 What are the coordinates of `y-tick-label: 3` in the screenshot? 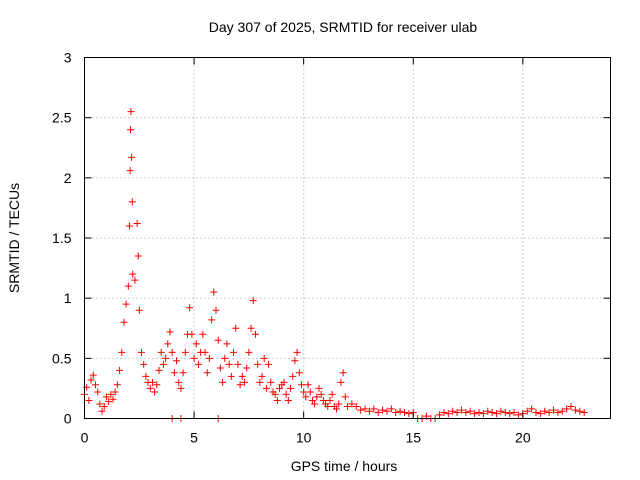 It's located at (68, 58).